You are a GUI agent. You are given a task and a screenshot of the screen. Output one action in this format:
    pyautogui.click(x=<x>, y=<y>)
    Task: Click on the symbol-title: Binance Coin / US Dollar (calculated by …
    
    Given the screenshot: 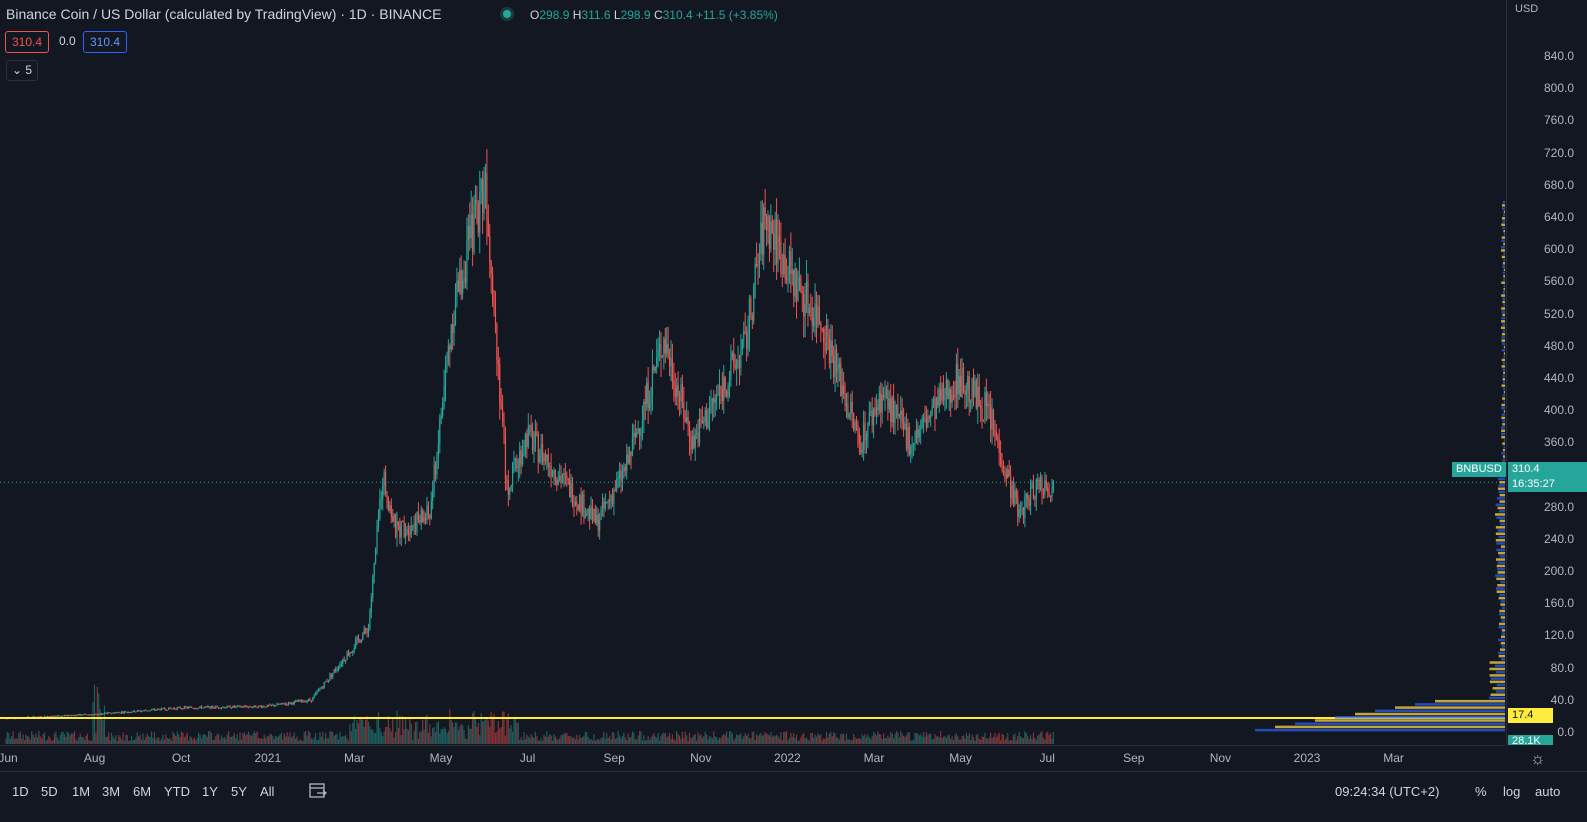 What is the action you would take?
    pyautogui.click(x=224, y=14)
    